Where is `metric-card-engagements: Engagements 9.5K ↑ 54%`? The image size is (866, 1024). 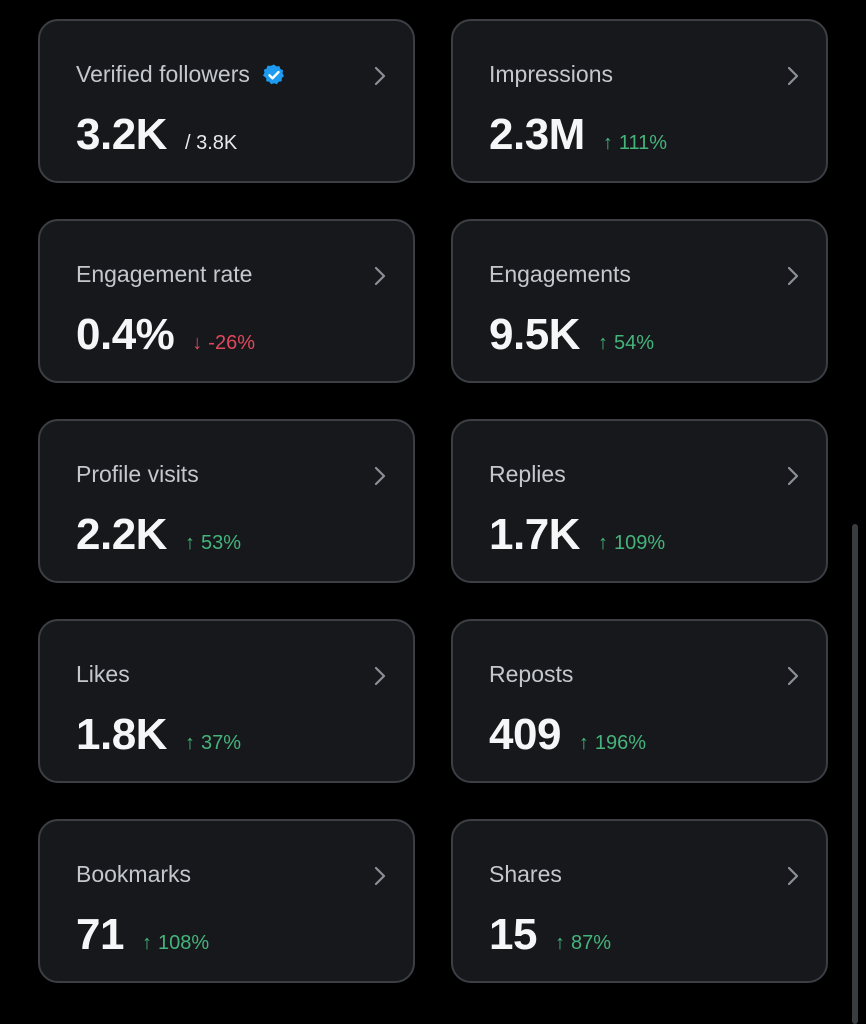 metric-card-engagements: Engagements 9.5K ↑ 54% is located at coordinates (639, 301).